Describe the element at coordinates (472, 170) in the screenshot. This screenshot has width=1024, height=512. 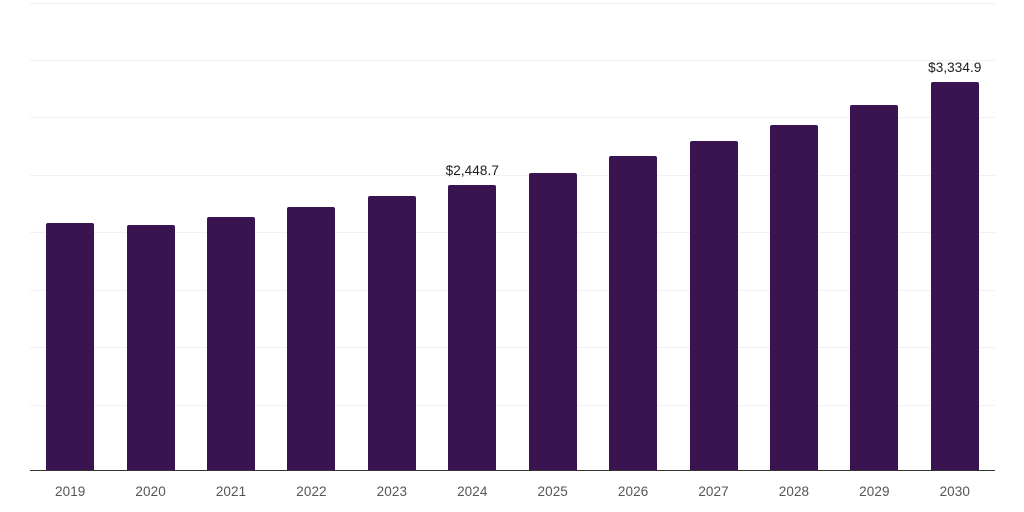
I see `bar-value-label: $2,448.7` at that location.